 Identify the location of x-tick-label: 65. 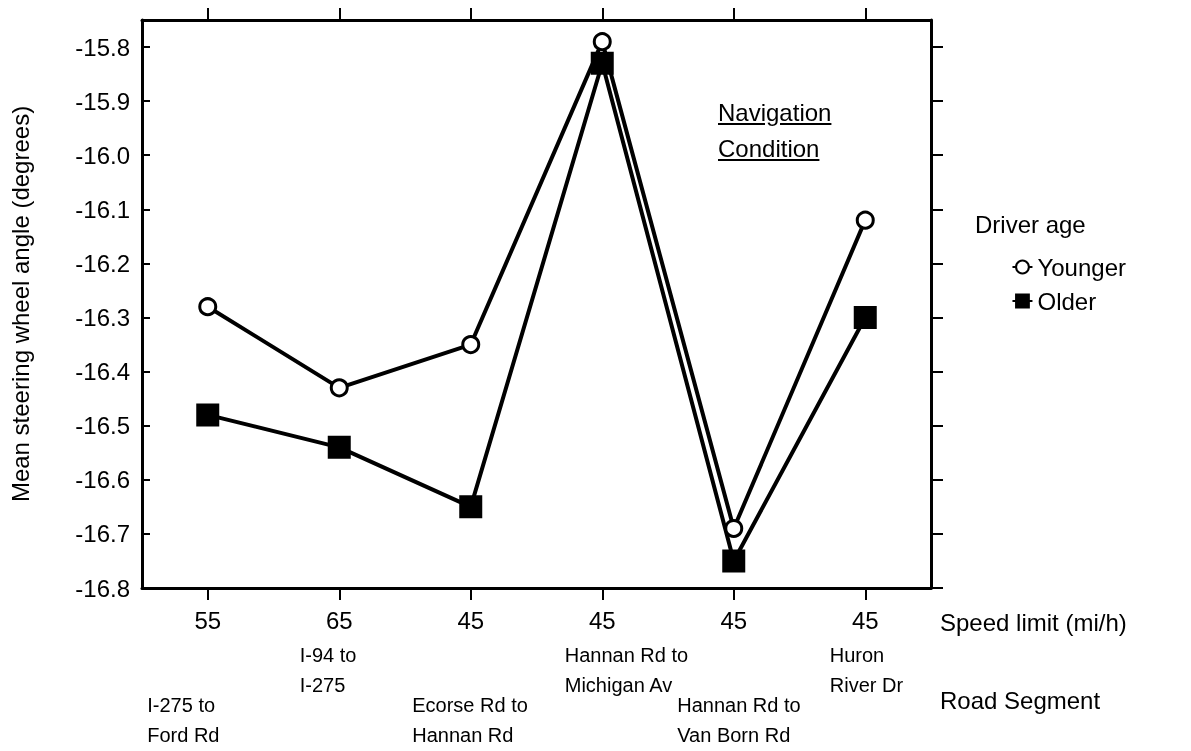
(339, 620).